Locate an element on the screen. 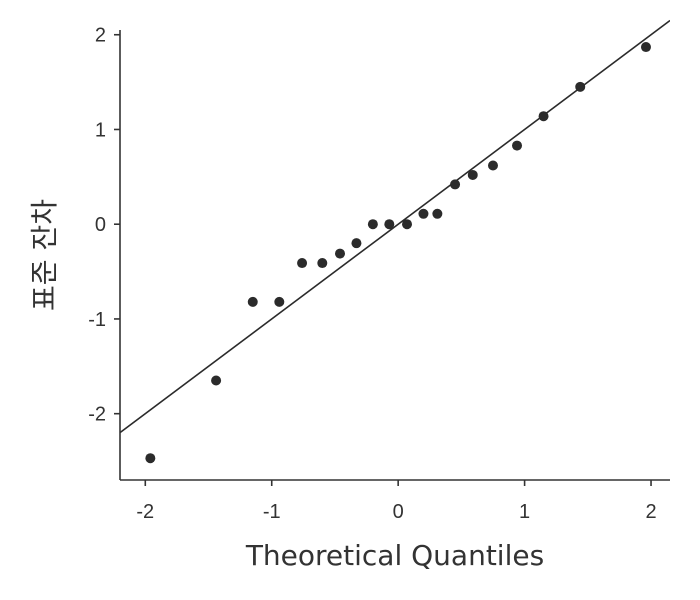 The height and width of the screenshot is (600, 700). y-axis-label: 표준 잔차 is located at coordinates (44, 255).